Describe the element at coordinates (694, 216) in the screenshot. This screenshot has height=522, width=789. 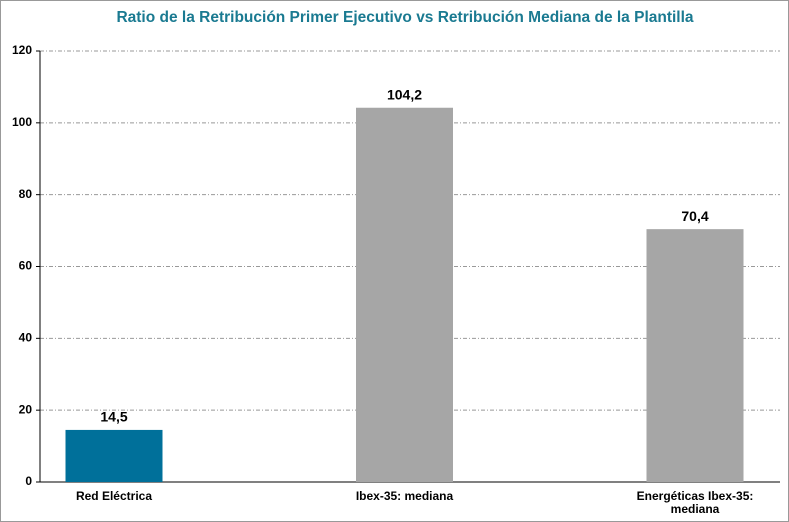
I see `value-label: 70,4` at that location.